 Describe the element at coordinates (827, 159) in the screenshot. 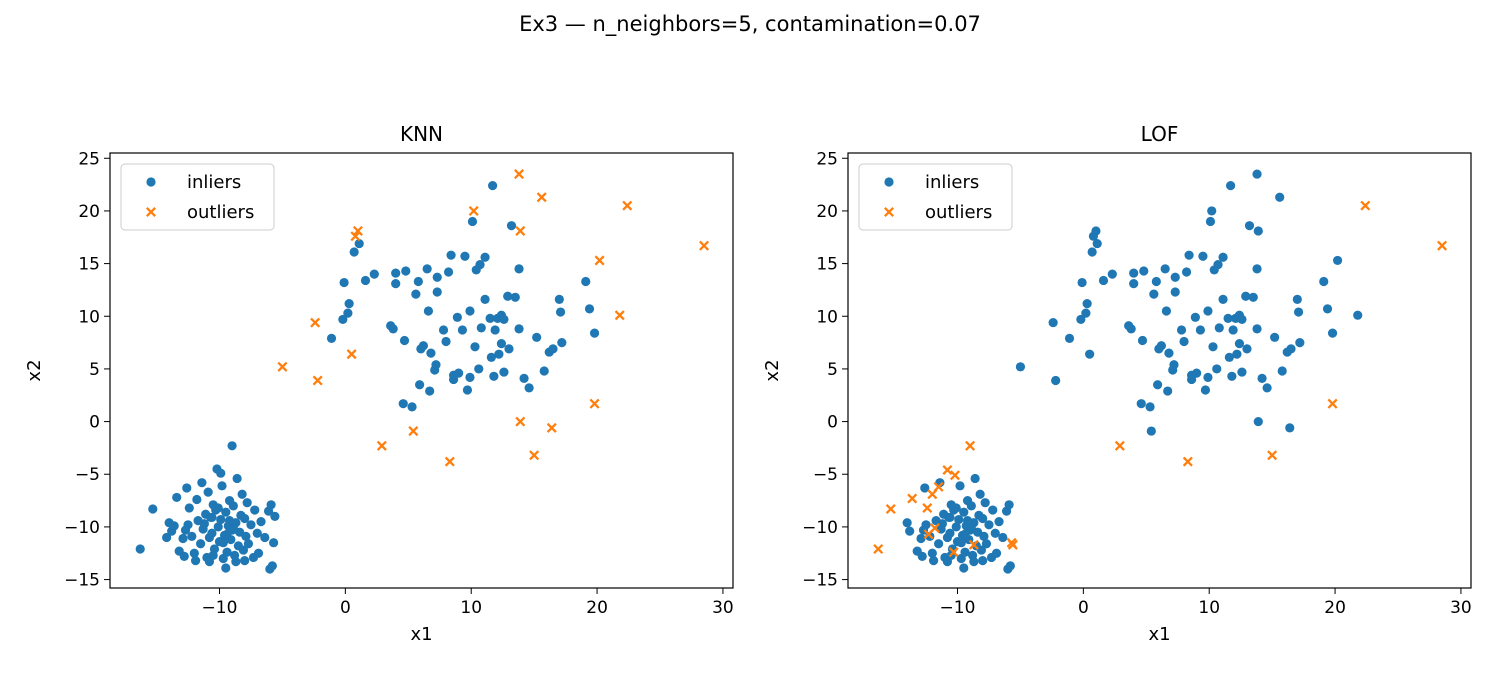

I see `y-tick-label: 25` at that location.